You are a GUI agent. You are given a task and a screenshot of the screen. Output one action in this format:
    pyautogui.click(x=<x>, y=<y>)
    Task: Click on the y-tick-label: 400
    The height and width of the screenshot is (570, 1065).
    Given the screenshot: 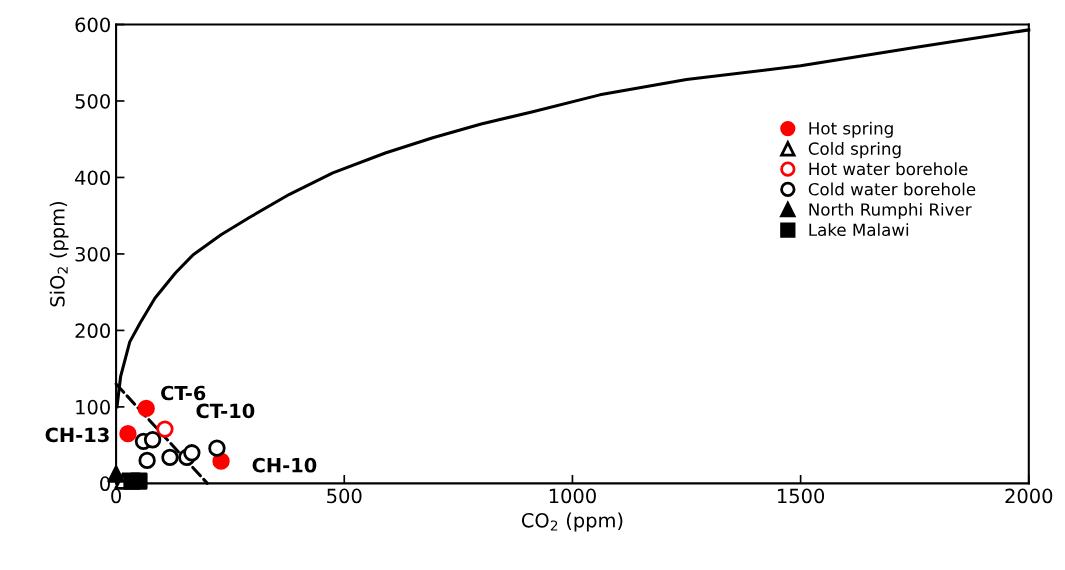 What is the action you would take?
    pyautogui.click(x=92, y=178)
    